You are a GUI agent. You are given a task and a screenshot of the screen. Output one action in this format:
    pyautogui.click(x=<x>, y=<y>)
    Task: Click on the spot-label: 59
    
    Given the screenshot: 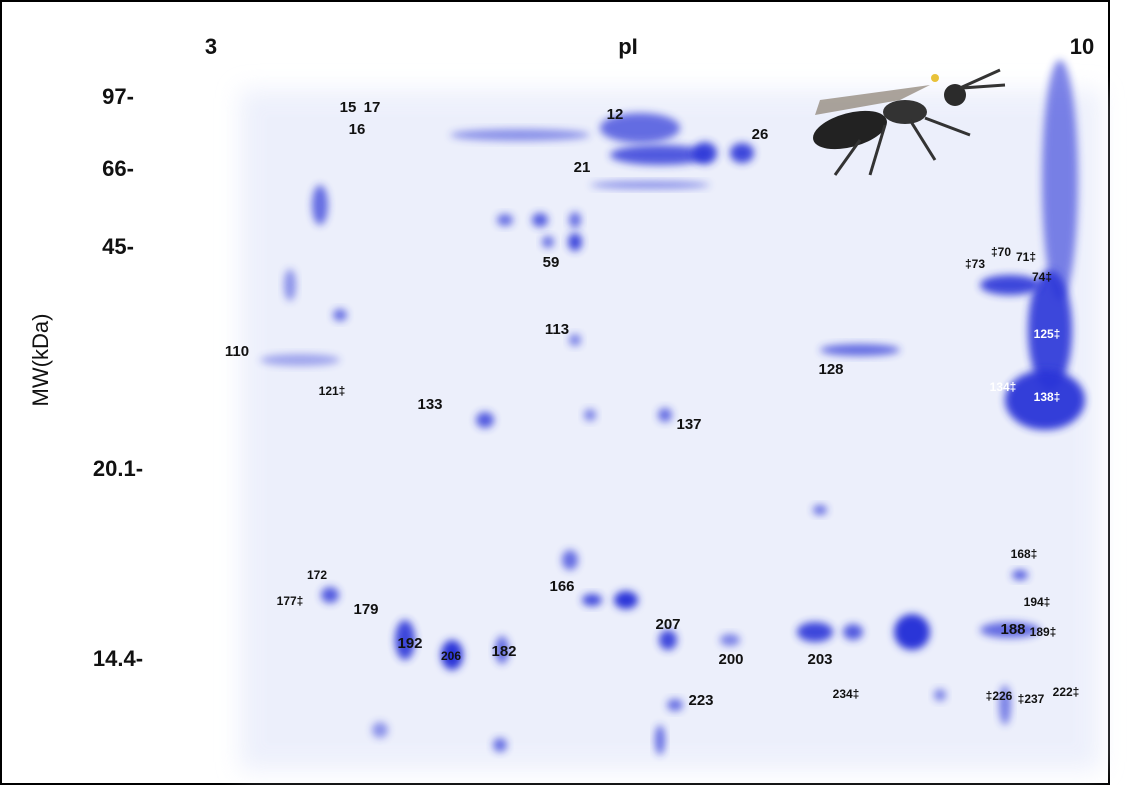 What is the action you would take?
    pyautogui.click(x=551, y=262)
    